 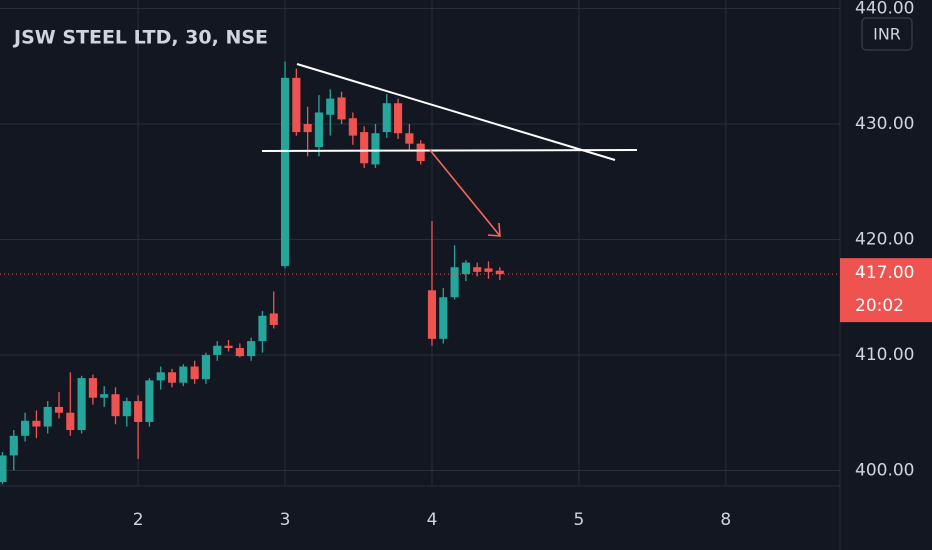 I want to click on currency-box, so click(x=887, y=34).